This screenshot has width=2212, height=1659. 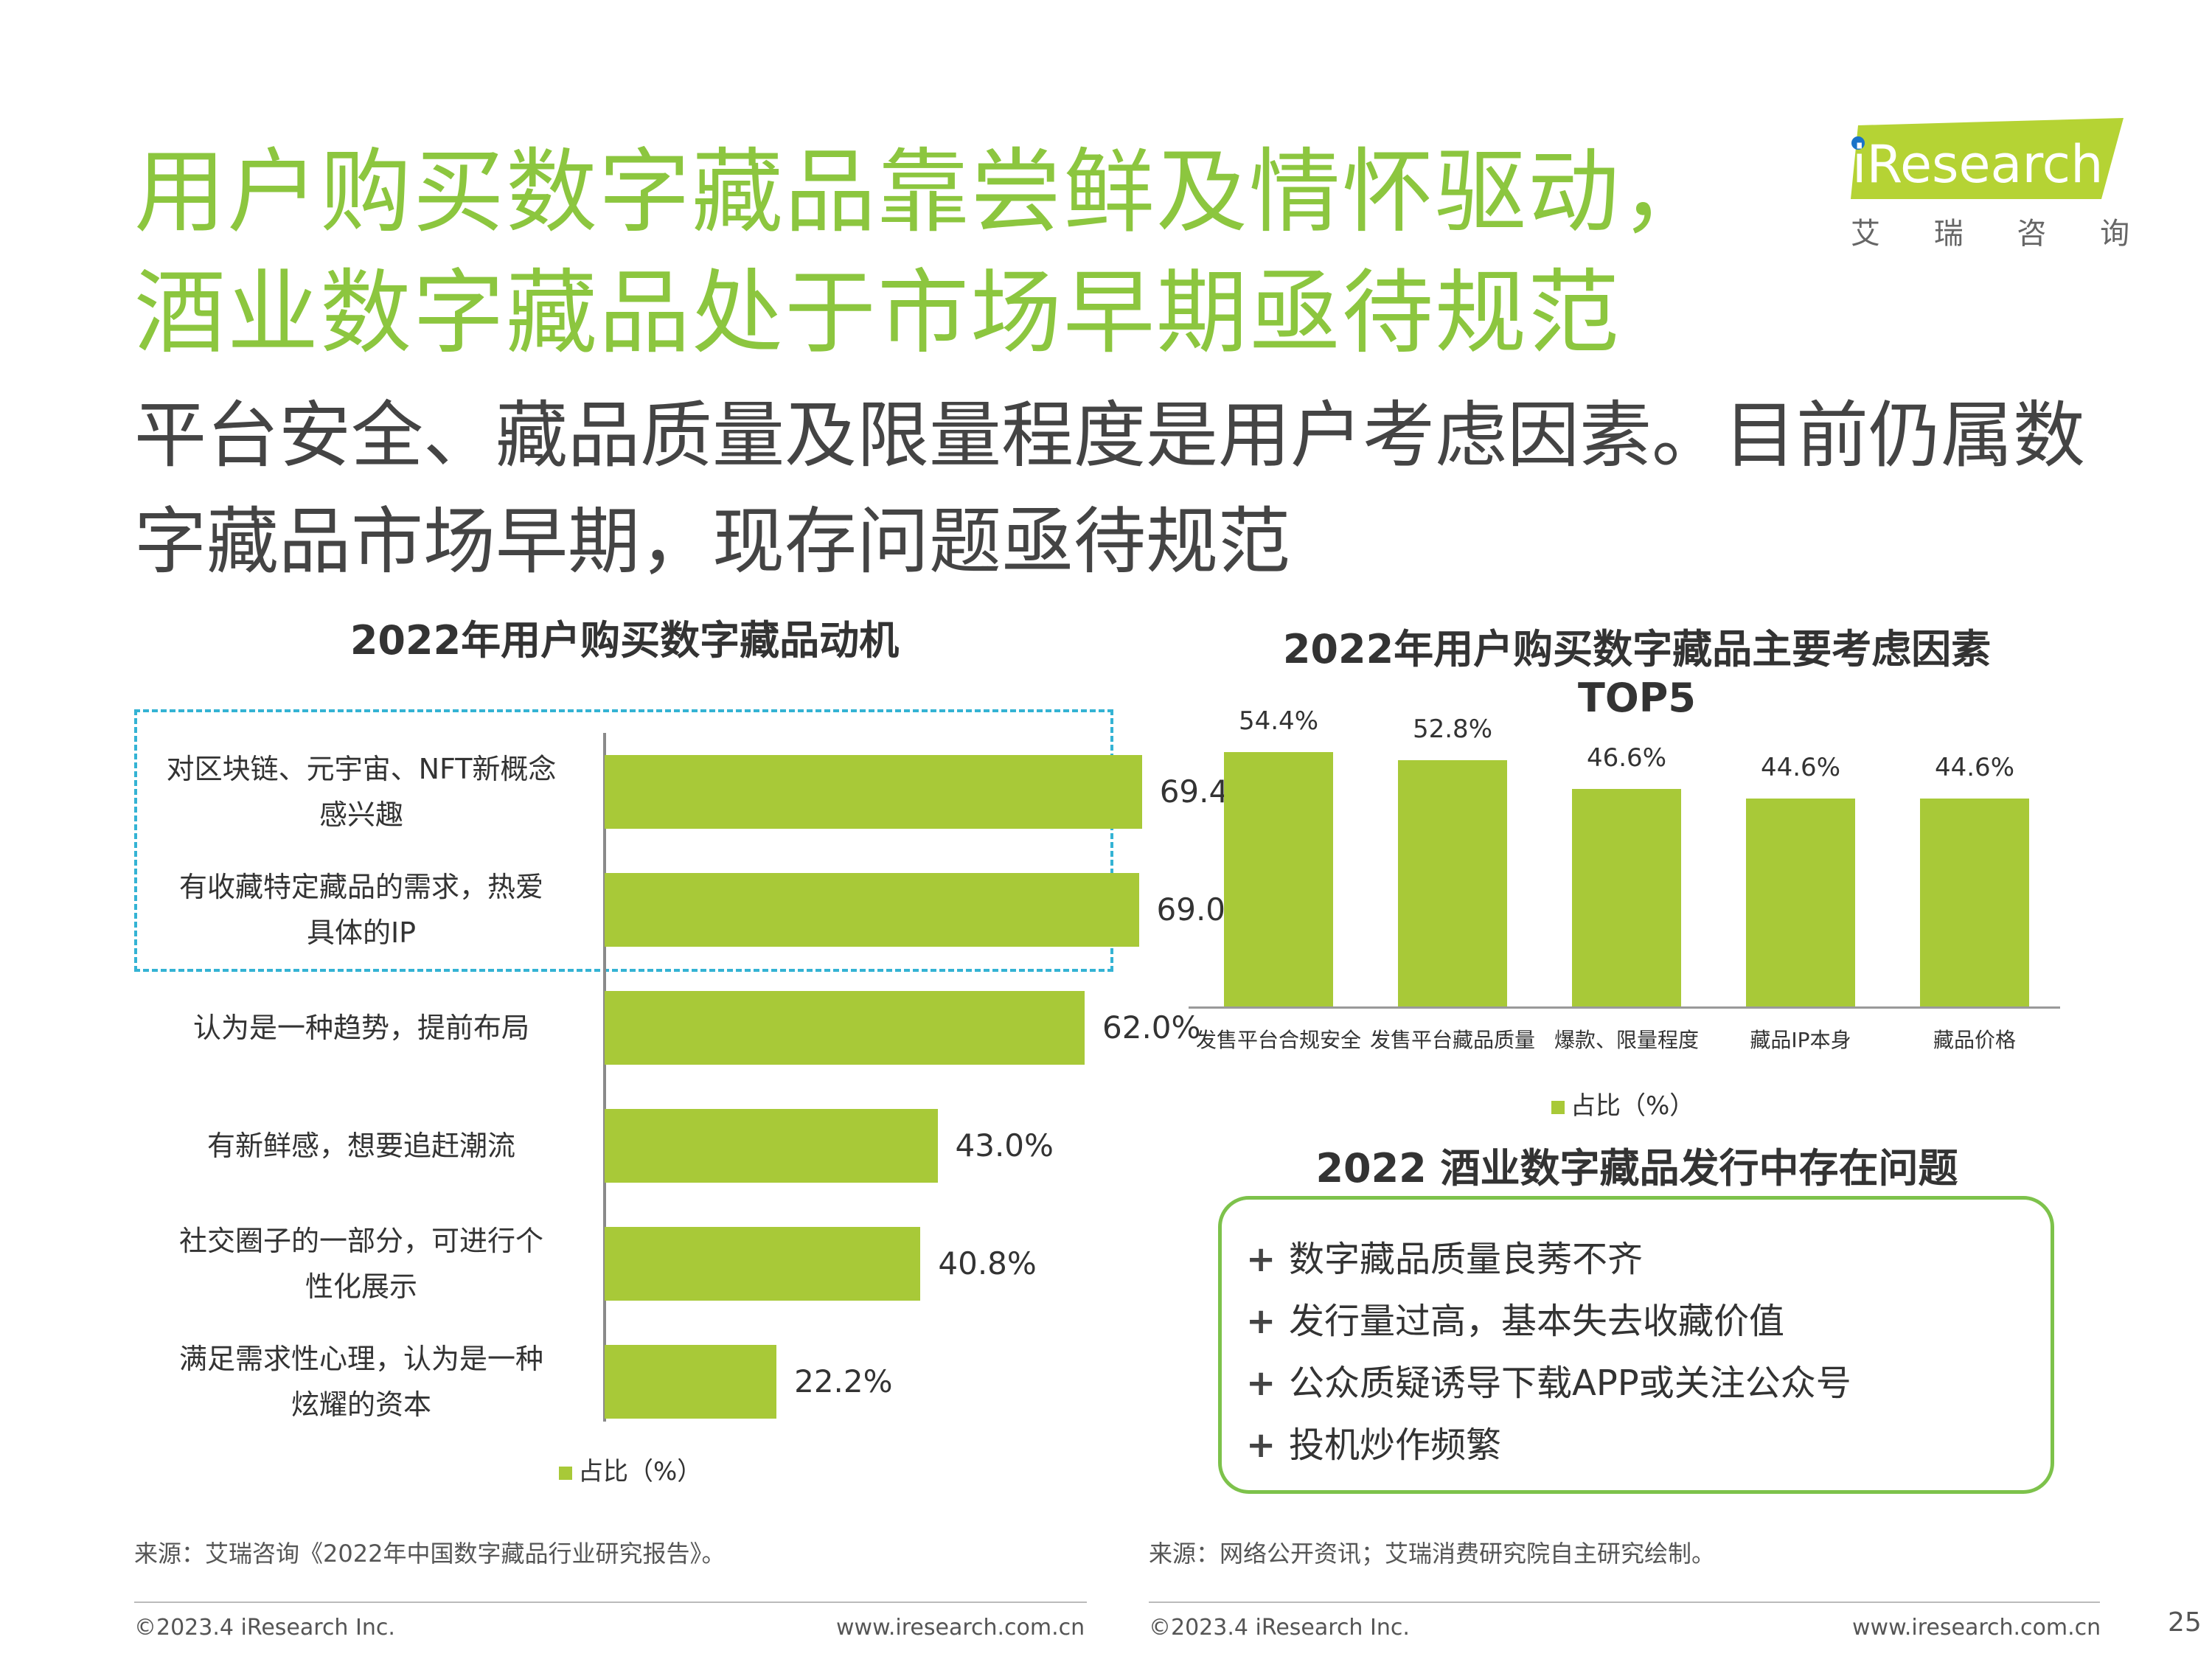 I want to click on page-subtitle-line-2: 字藏品市场早期，现存问题亟待规范, so click(x=712, y=542).